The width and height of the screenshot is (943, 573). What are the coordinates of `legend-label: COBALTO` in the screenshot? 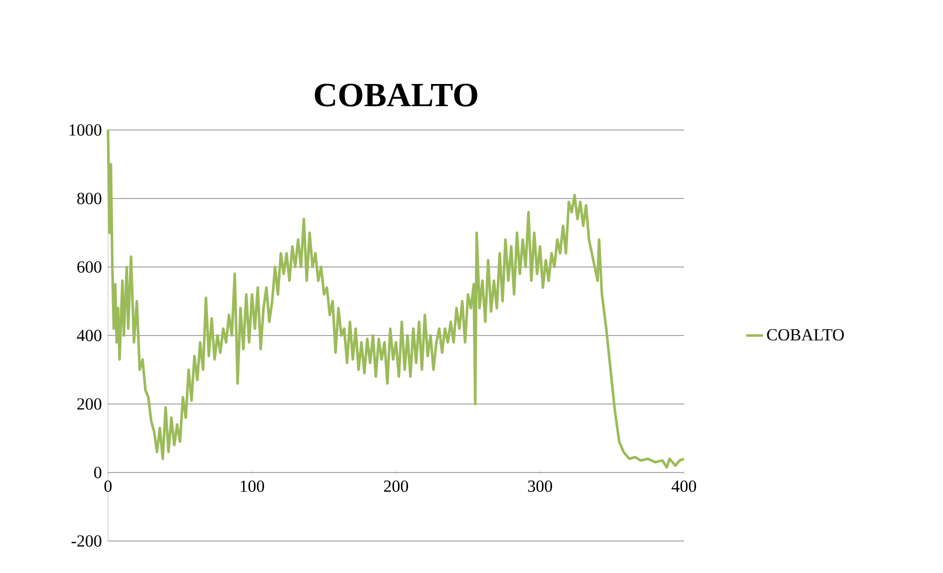 It's located at (805, 335).